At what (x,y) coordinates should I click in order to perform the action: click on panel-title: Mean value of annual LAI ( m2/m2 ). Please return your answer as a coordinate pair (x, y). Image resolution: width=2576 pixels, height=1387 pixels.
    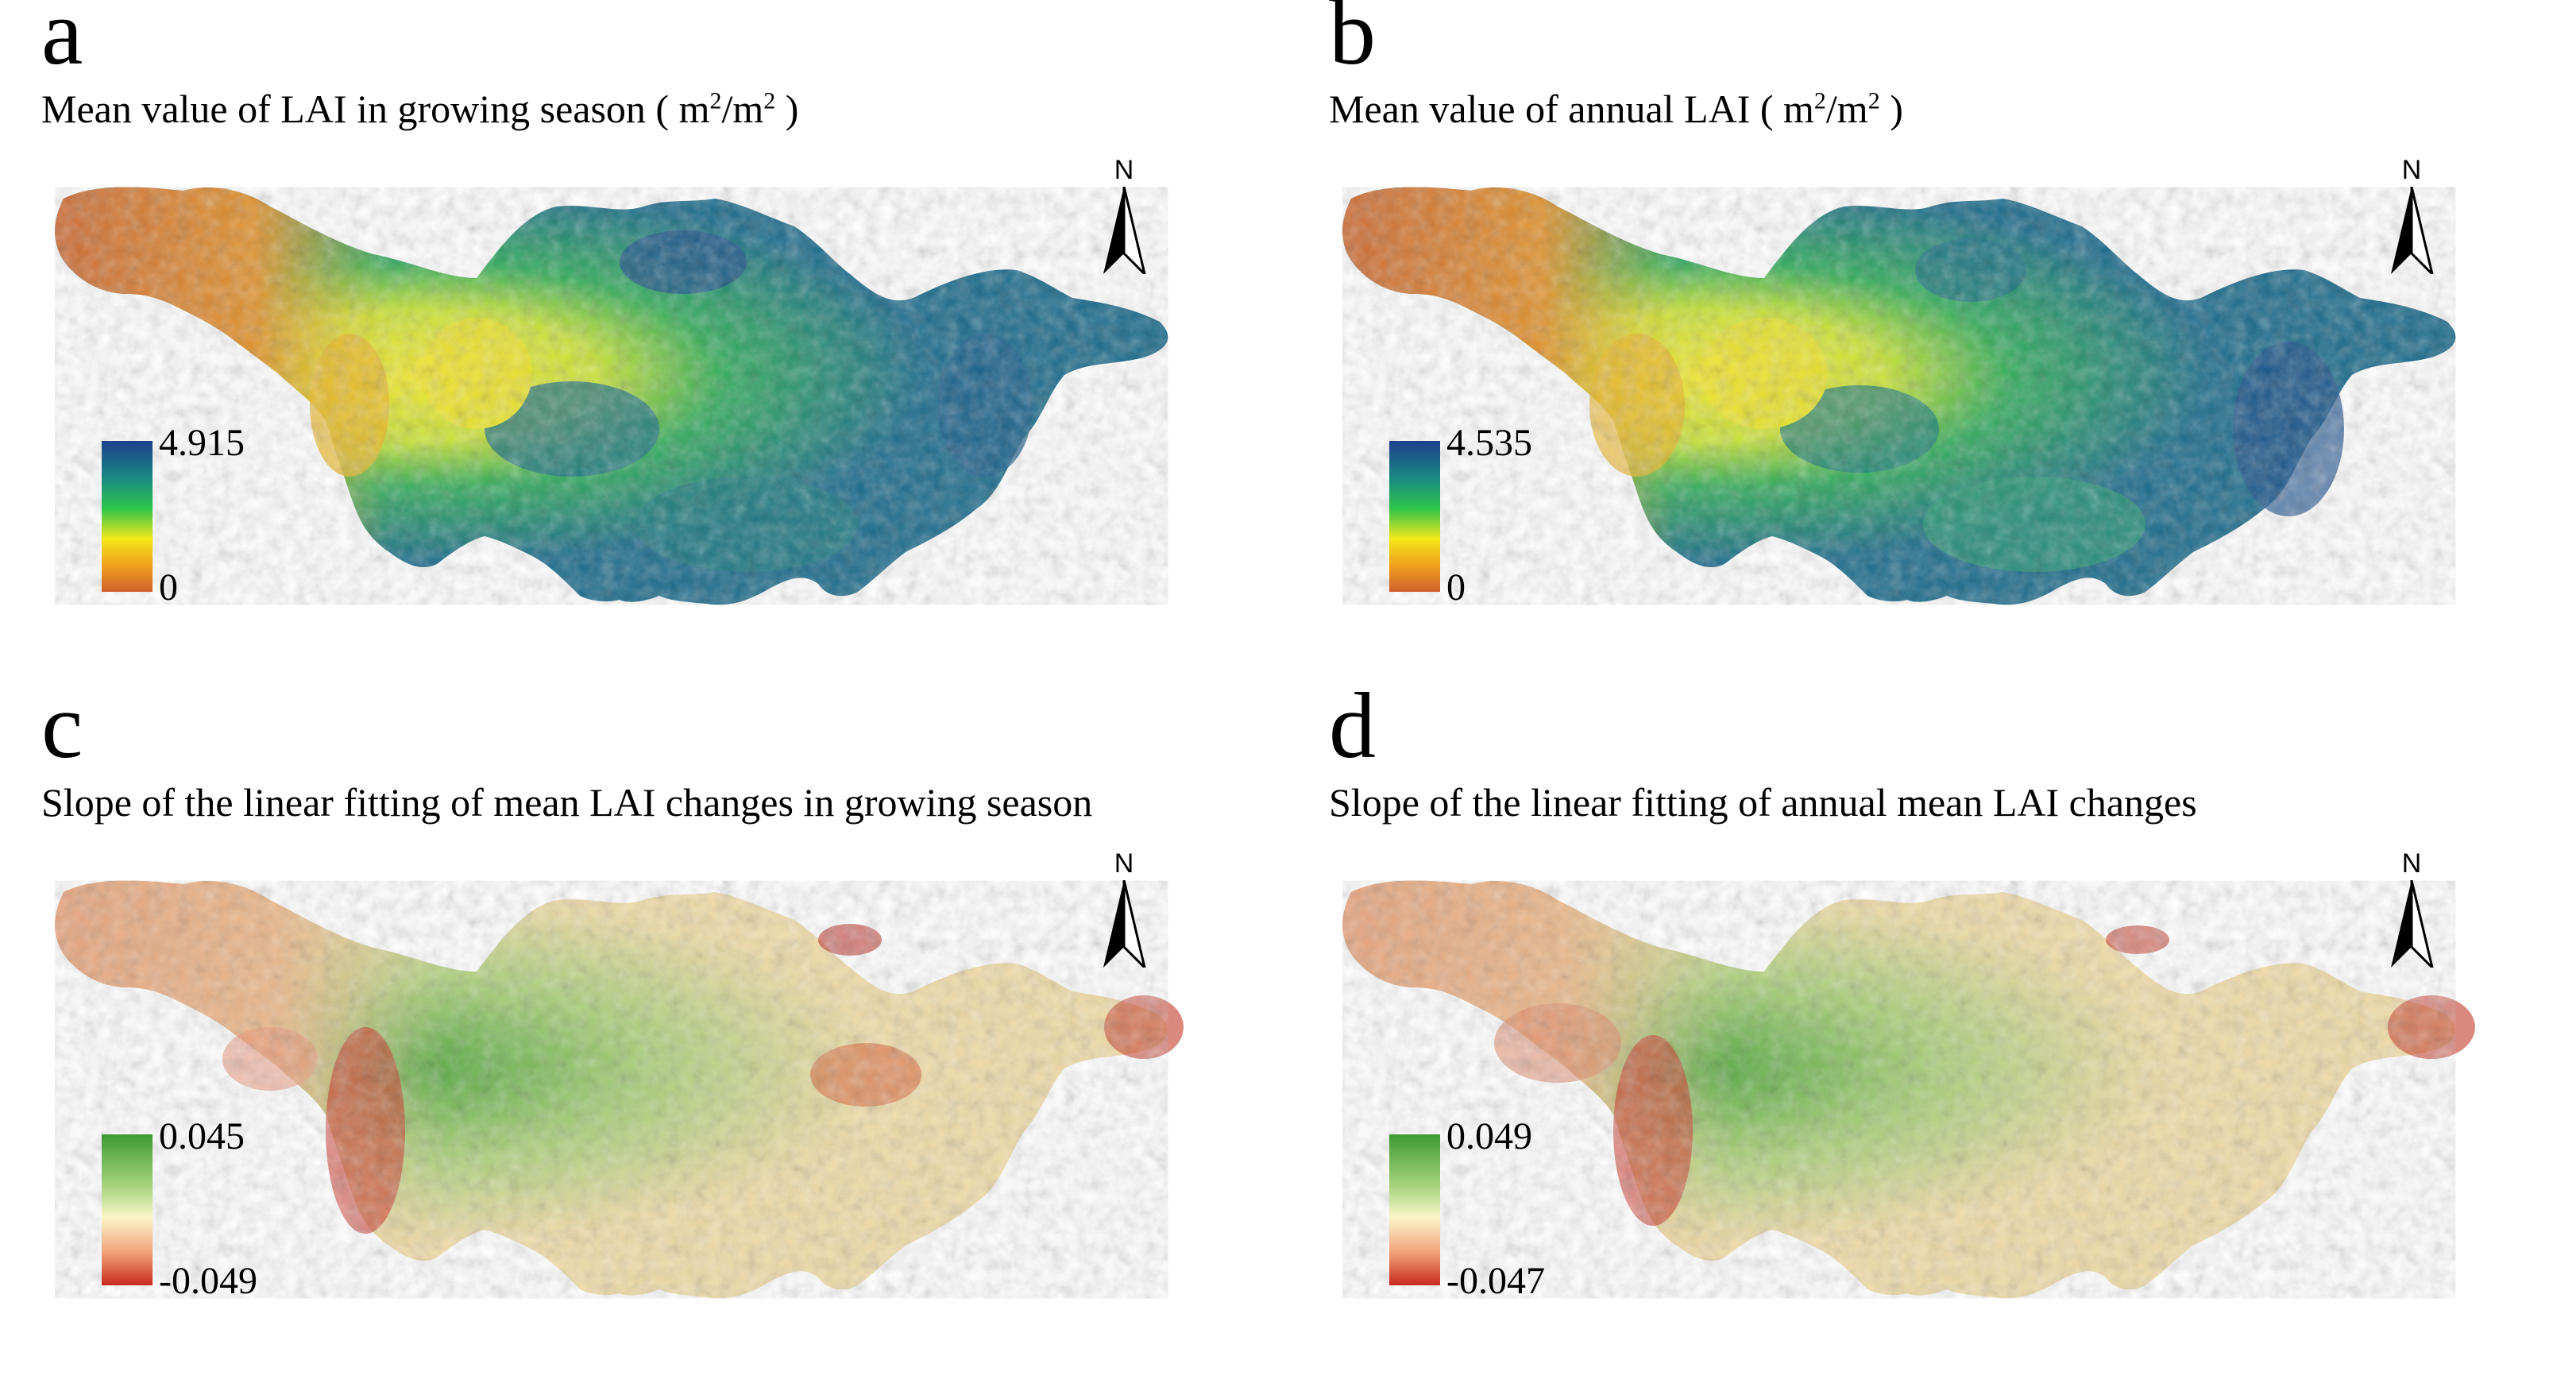
    Looking at the image, I should click on (1616, 109).